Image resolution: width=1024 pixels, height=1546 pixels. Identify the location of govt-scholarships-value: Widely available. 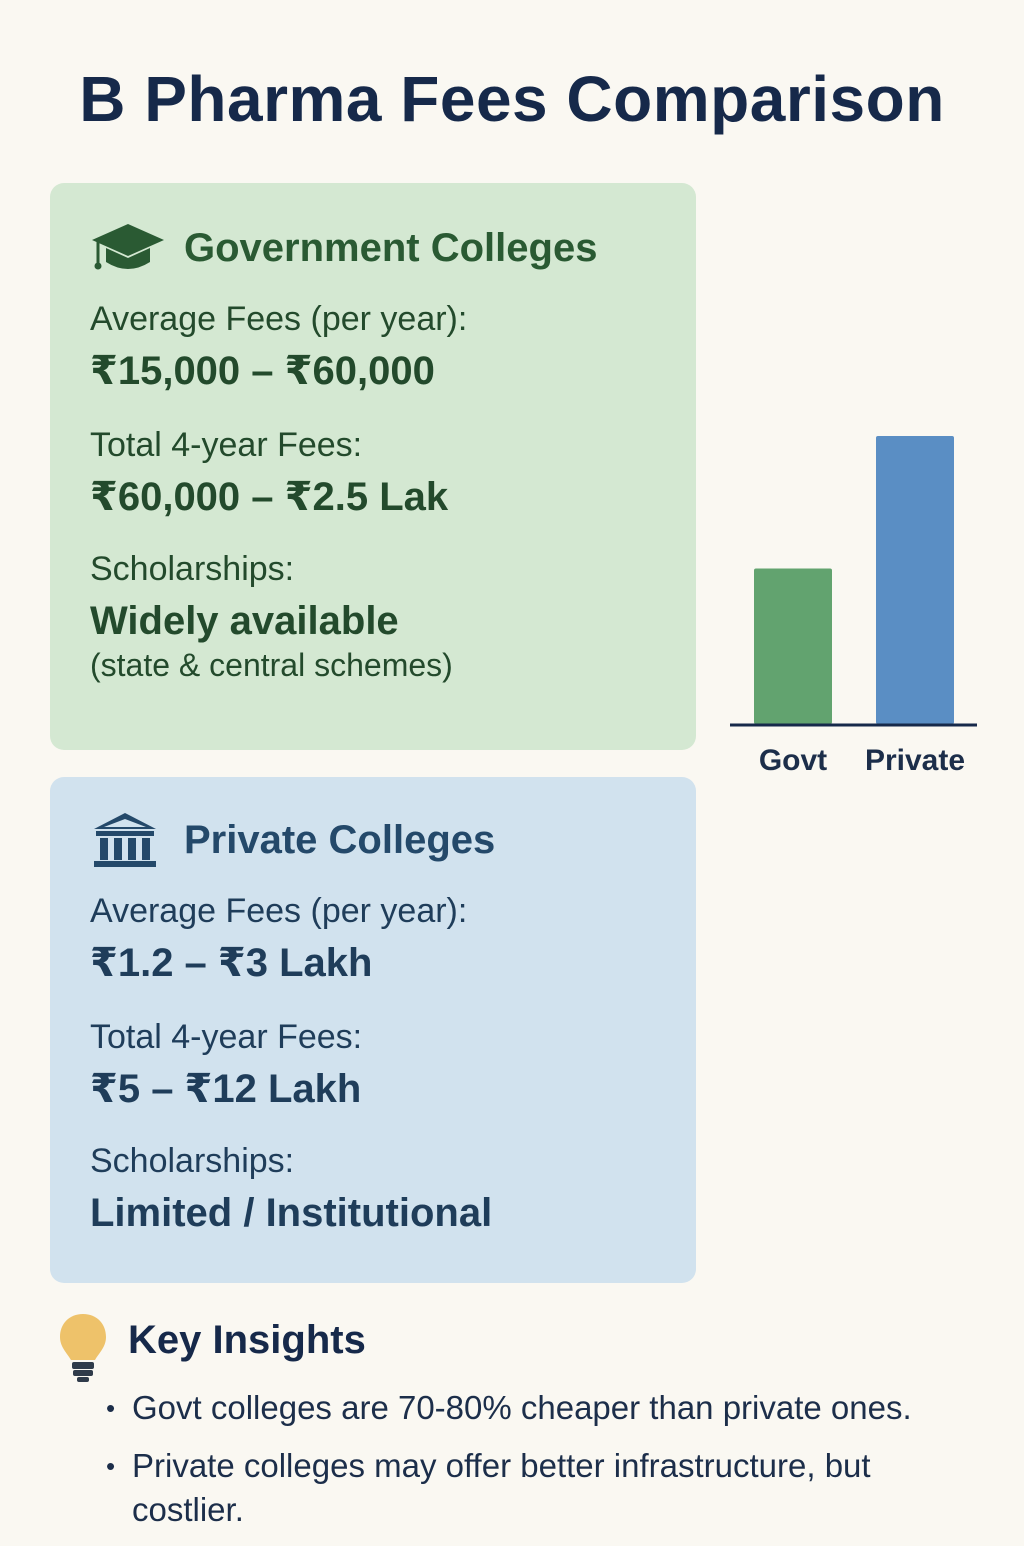
(244, 621).